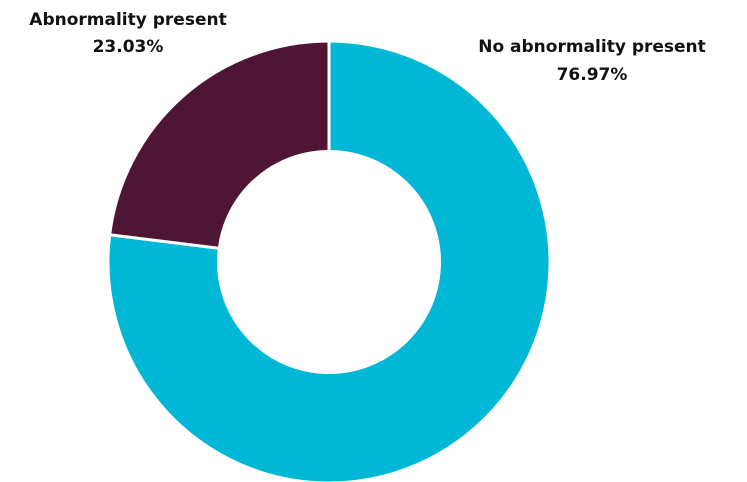 The height and width of the screenshot is (482, 747). I want to click on donut-hole, so click(329, 262).